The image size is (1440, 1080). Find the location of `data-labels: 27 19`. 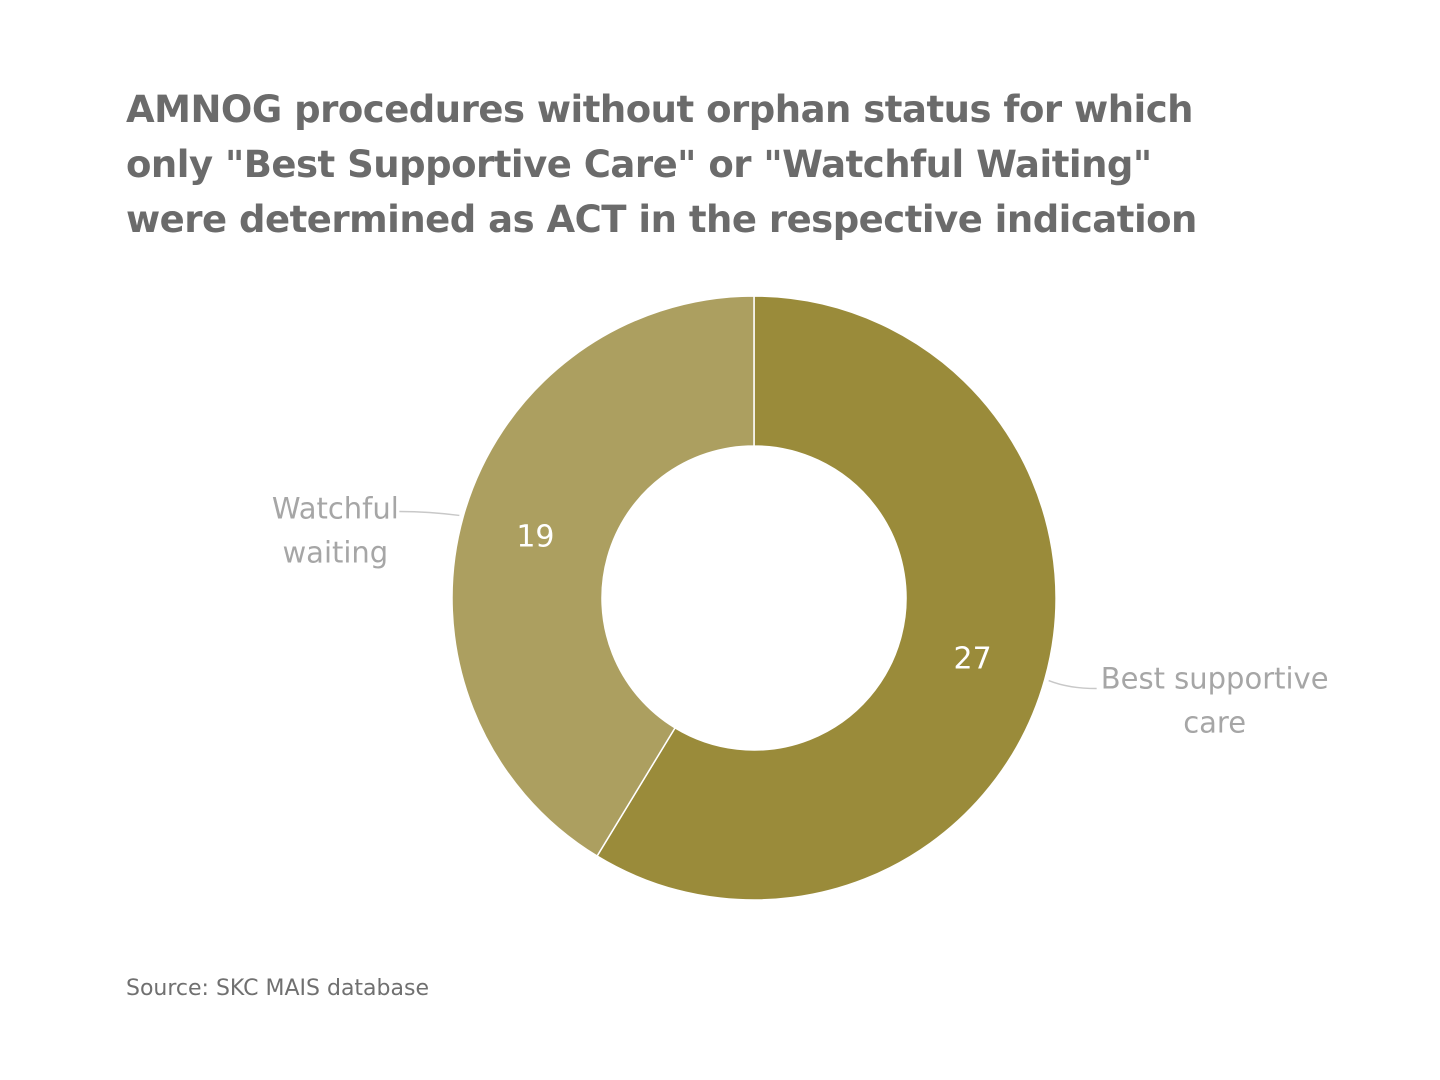

data-labels: 27 19 is located at coordinates (753, 597).